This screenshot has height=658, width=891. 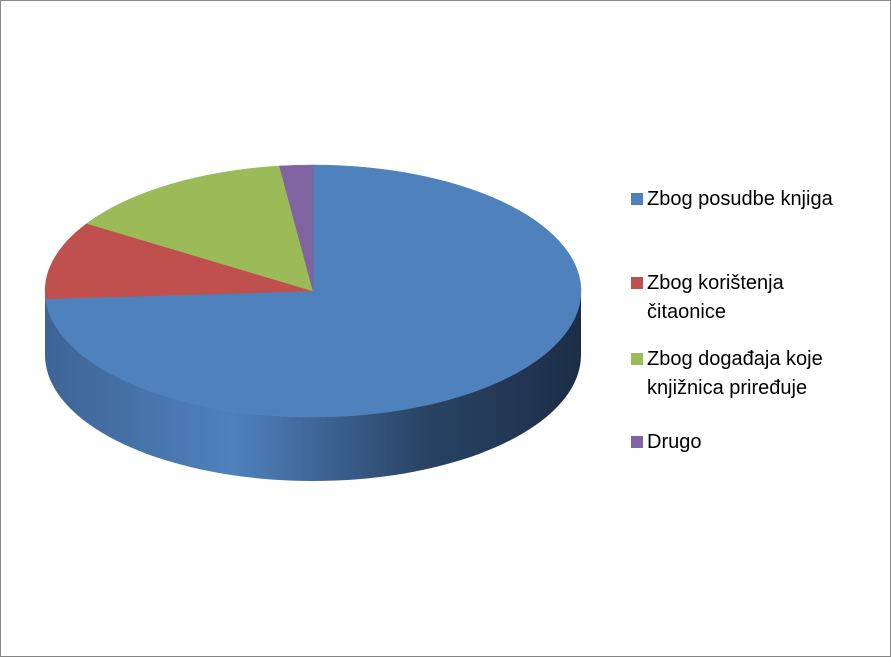 What do you see at coordinates (637, 283) in the screenshot?
I see `legend-swatch-red` at bounding box center [637, 283].